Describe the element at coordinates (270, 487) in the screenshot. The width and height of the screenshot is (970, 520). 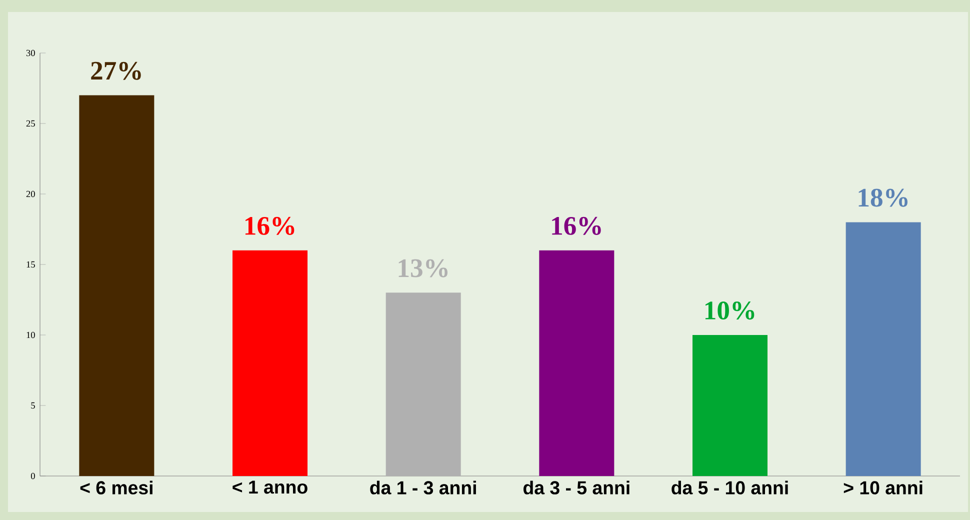
I see `x-tick-label: < 1 anno` at that location.